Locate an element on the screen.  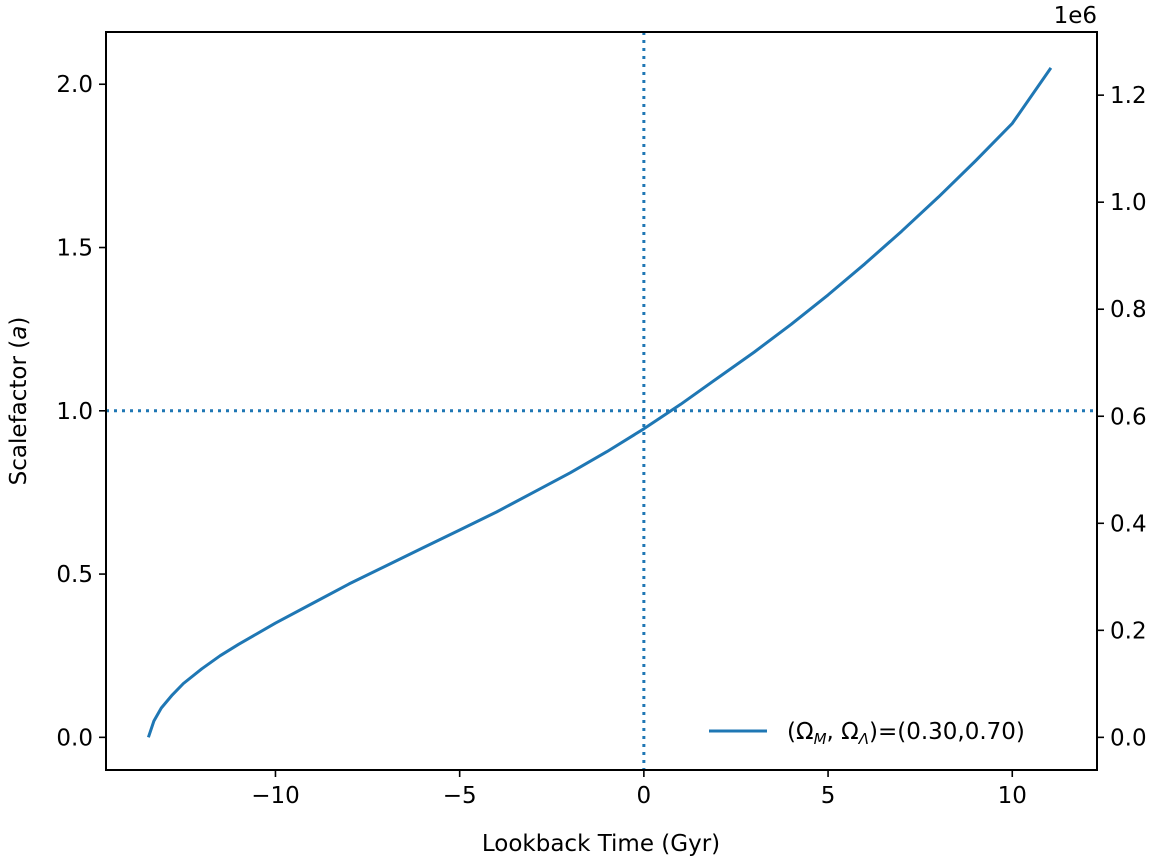
x-axis-label: Lookback Time (Gyr) is located at coordinates (601, 844).